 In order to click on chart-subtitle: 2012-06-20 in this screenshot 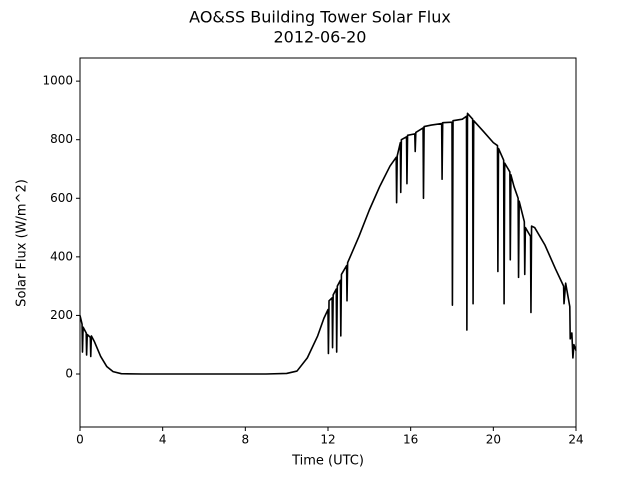, I will do `click(320, 37)`.